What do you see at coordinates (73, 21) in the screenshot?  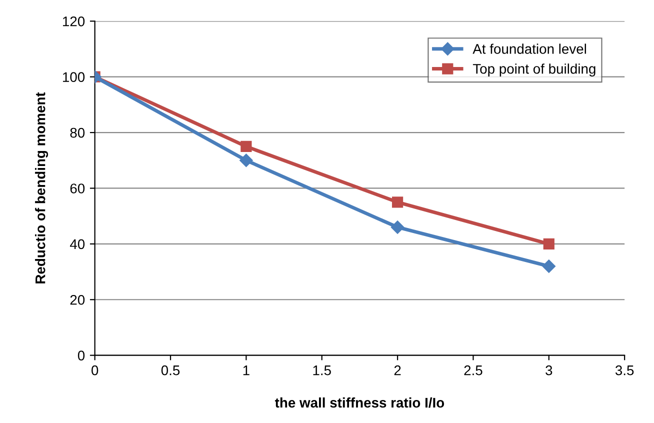 I see `y-tick-label: 120` at bounding box center [73, 21].